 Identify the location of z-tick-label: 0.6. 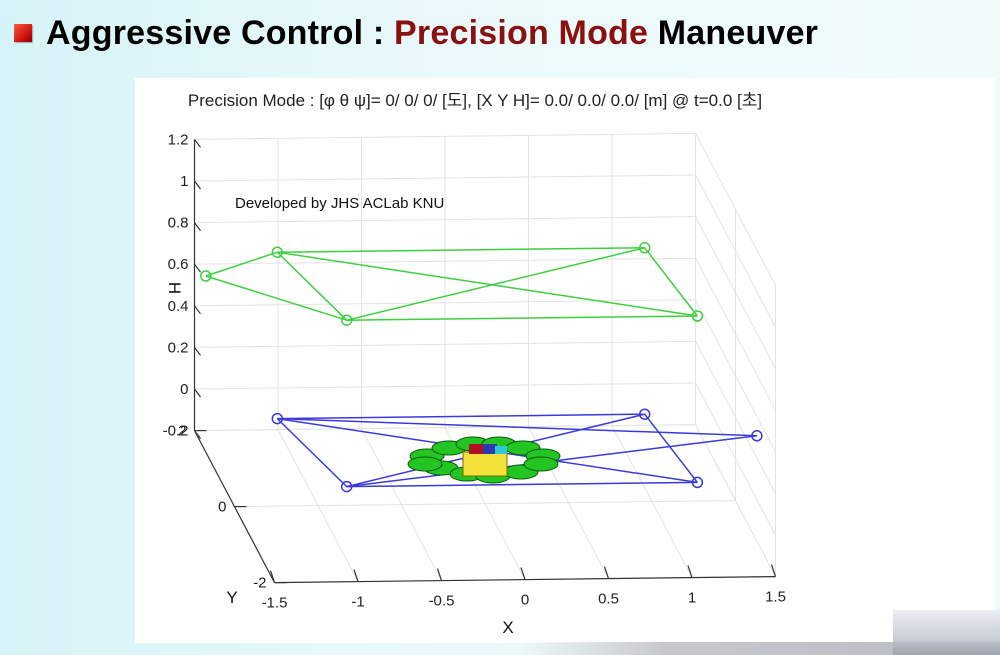
(178, 264).